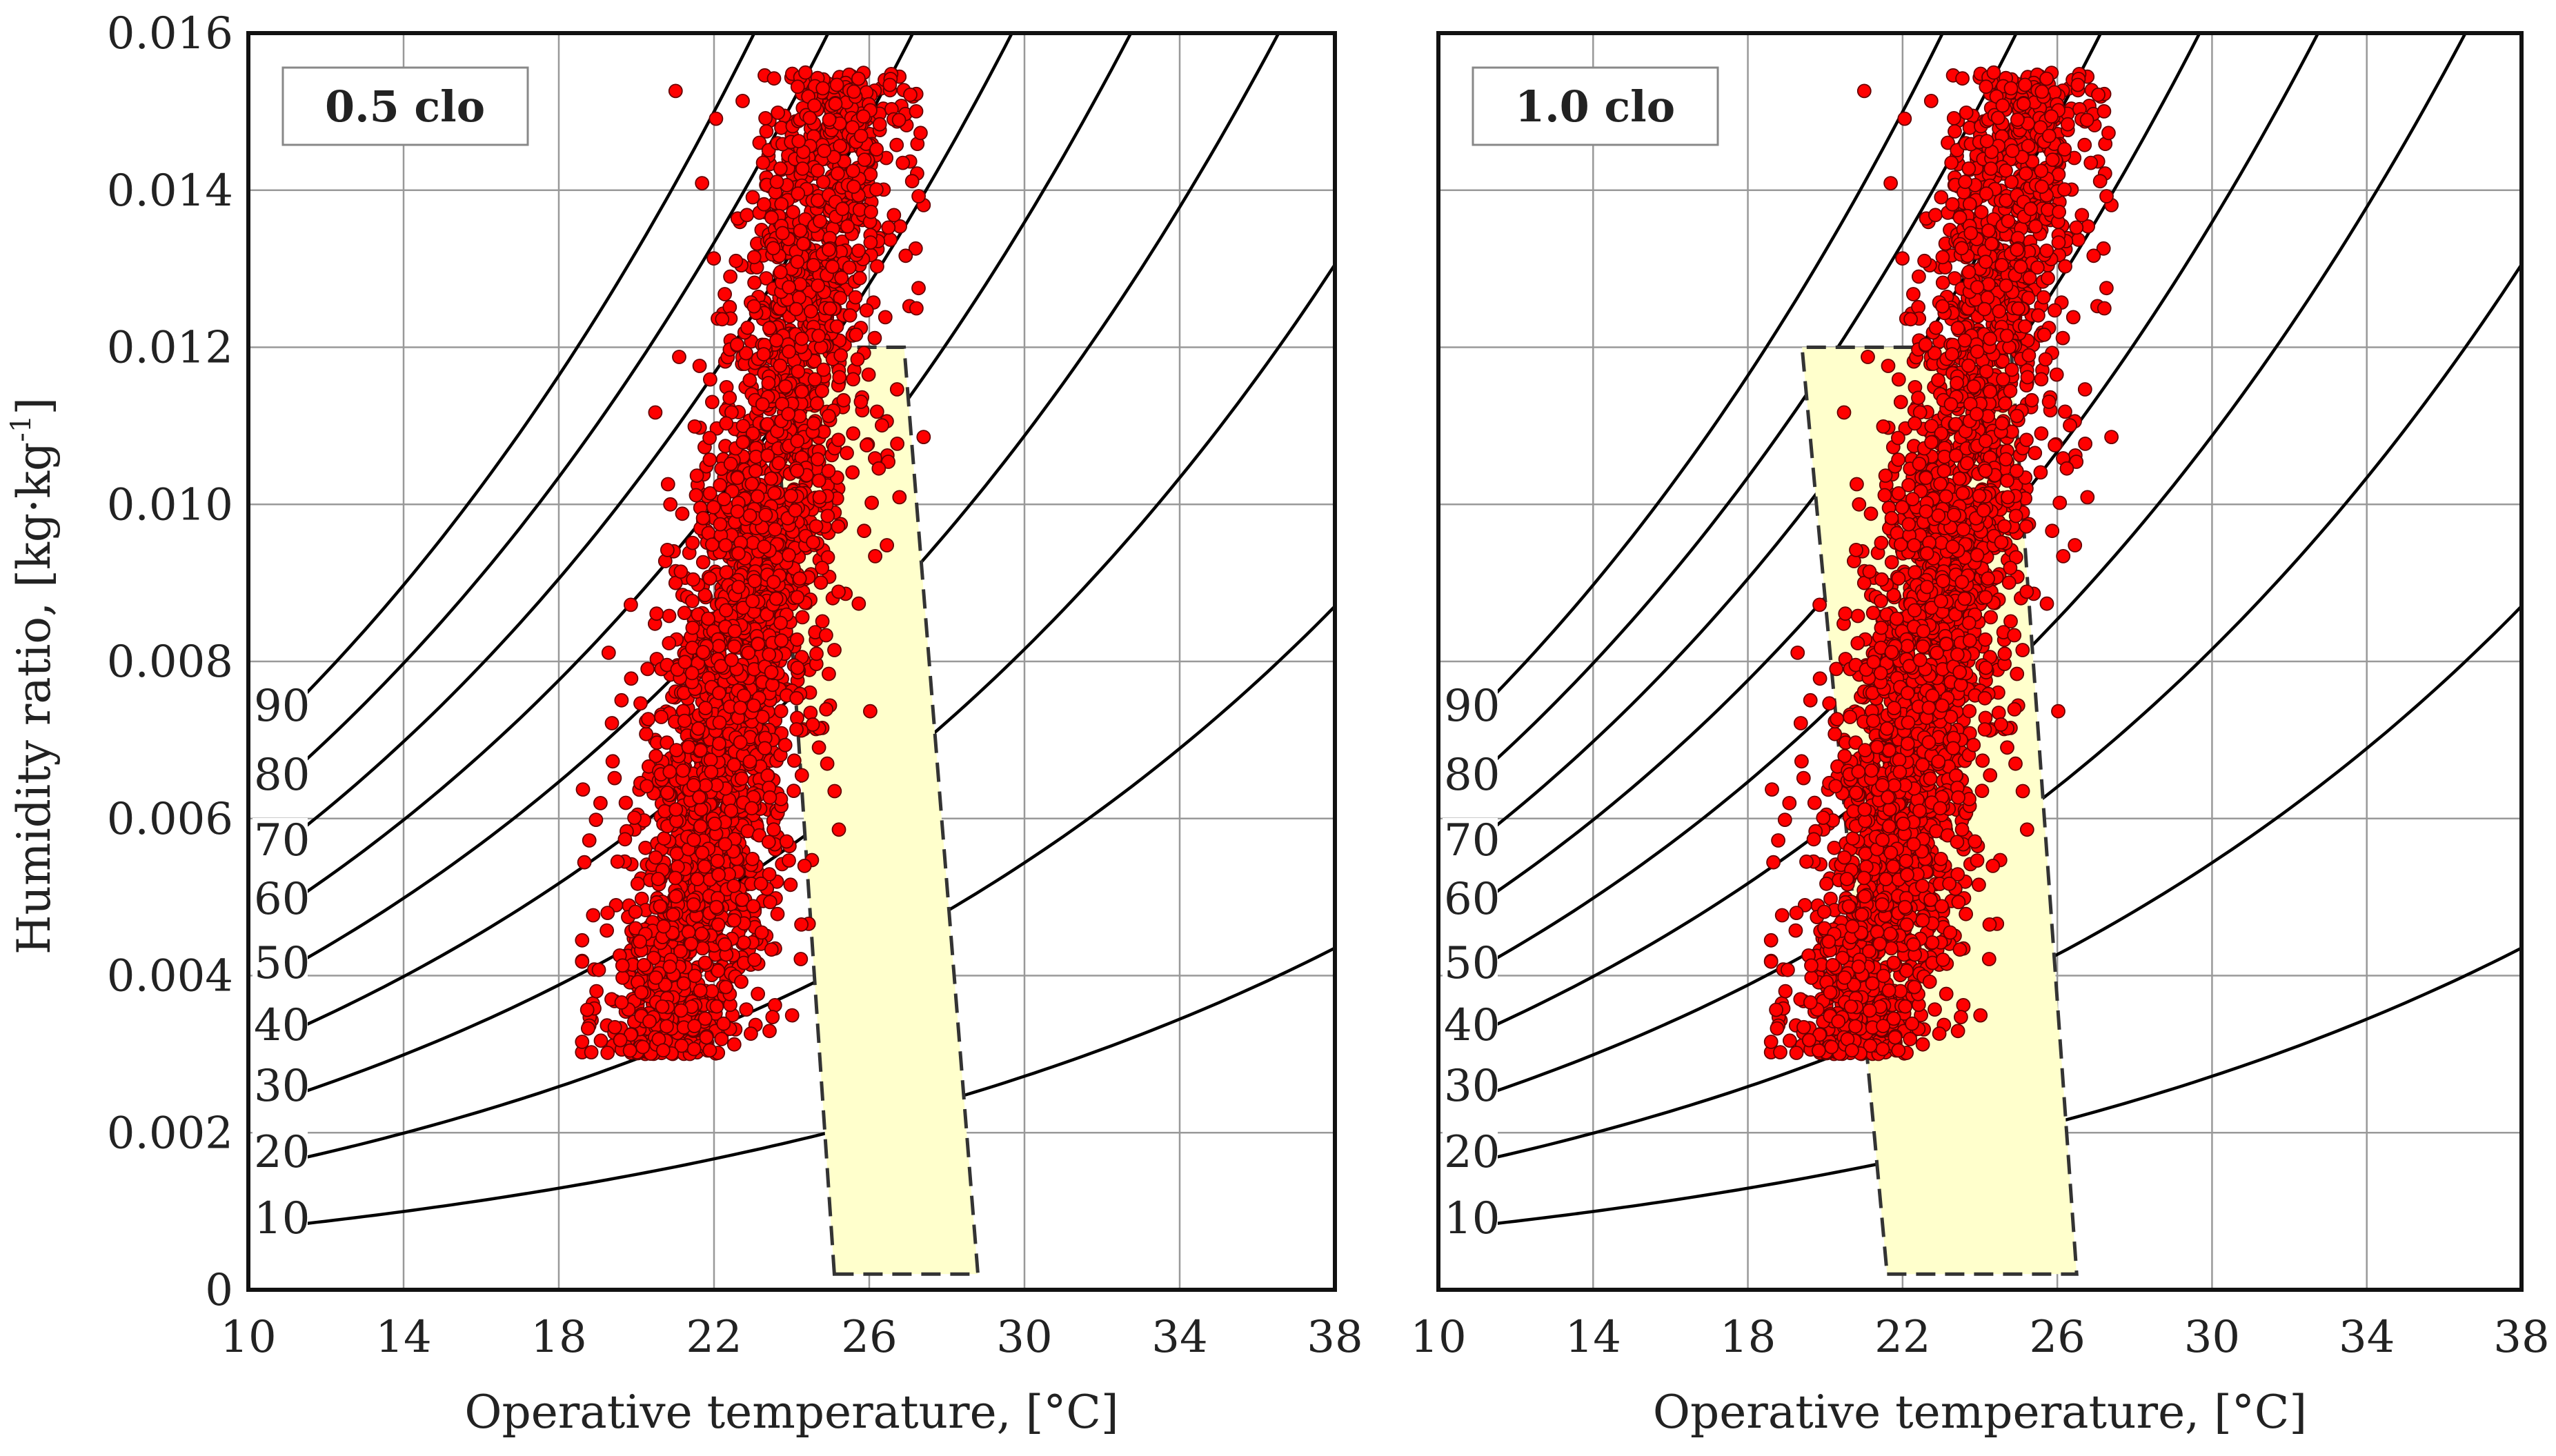  Describe the element at coordinates (869, 1337) in the screenshot. I see `x-tick-label: 26` at that location.